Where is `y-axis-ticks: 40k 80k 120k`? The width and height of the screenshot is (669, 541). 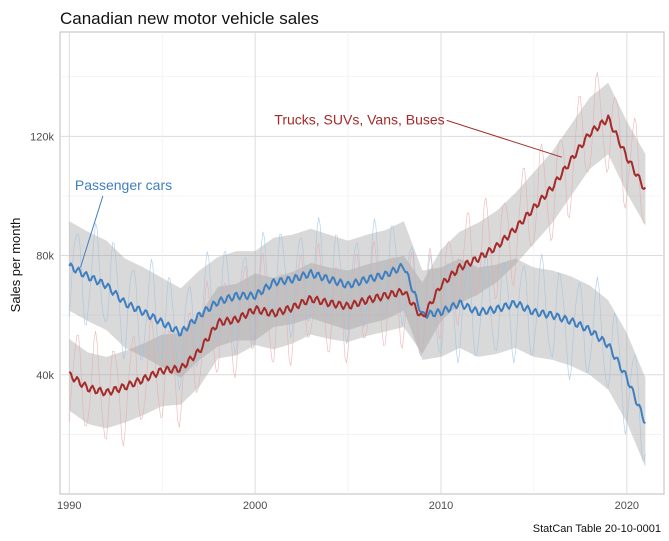
y-axis-ticks: 40k 80k 120k is located at coordinates (42, 256).